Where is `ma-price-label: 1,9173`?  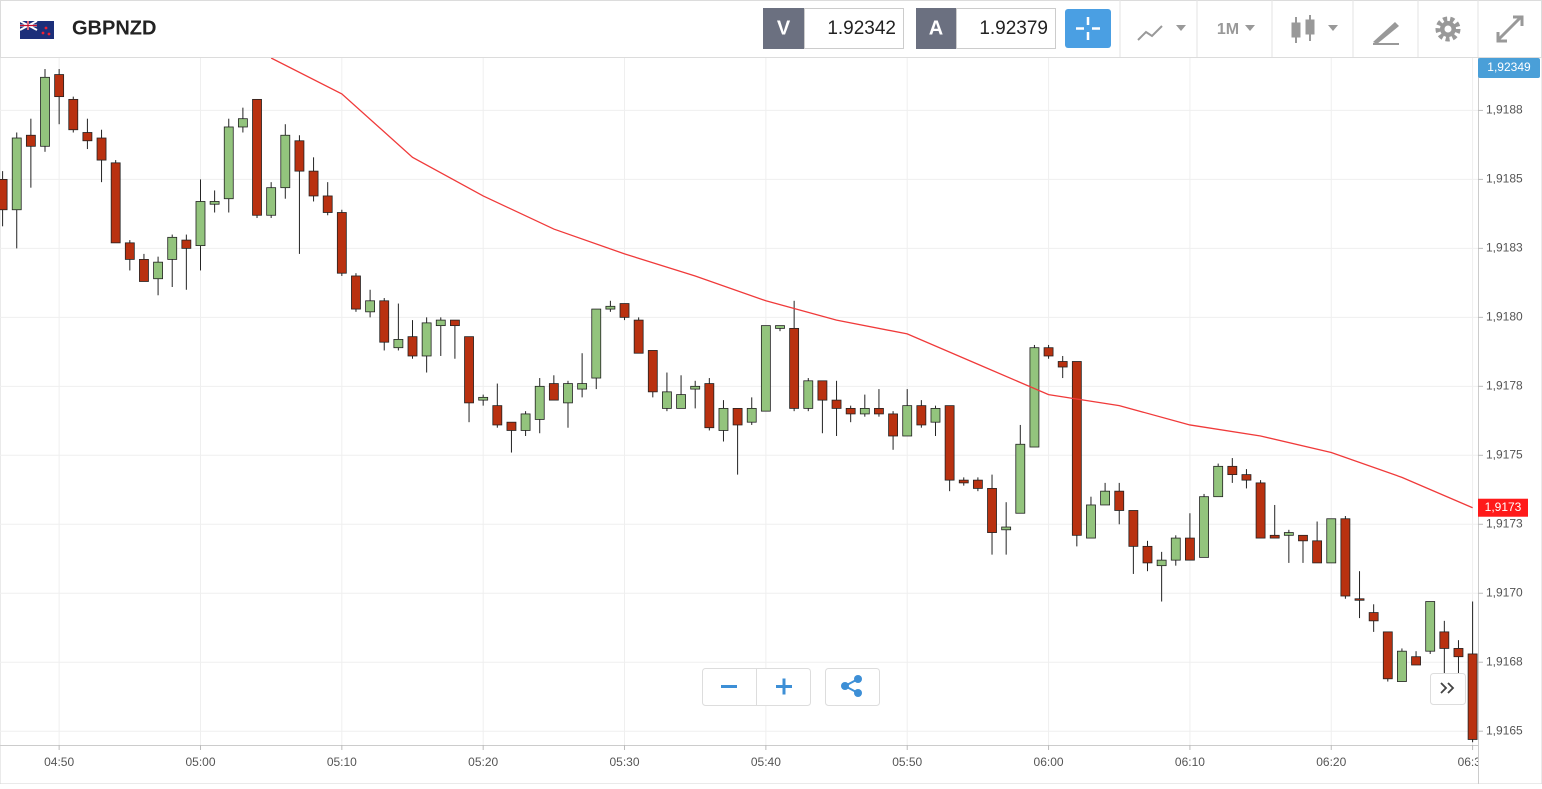 ma-price-label: 1,9173 is located at coordinates (1503, 507).